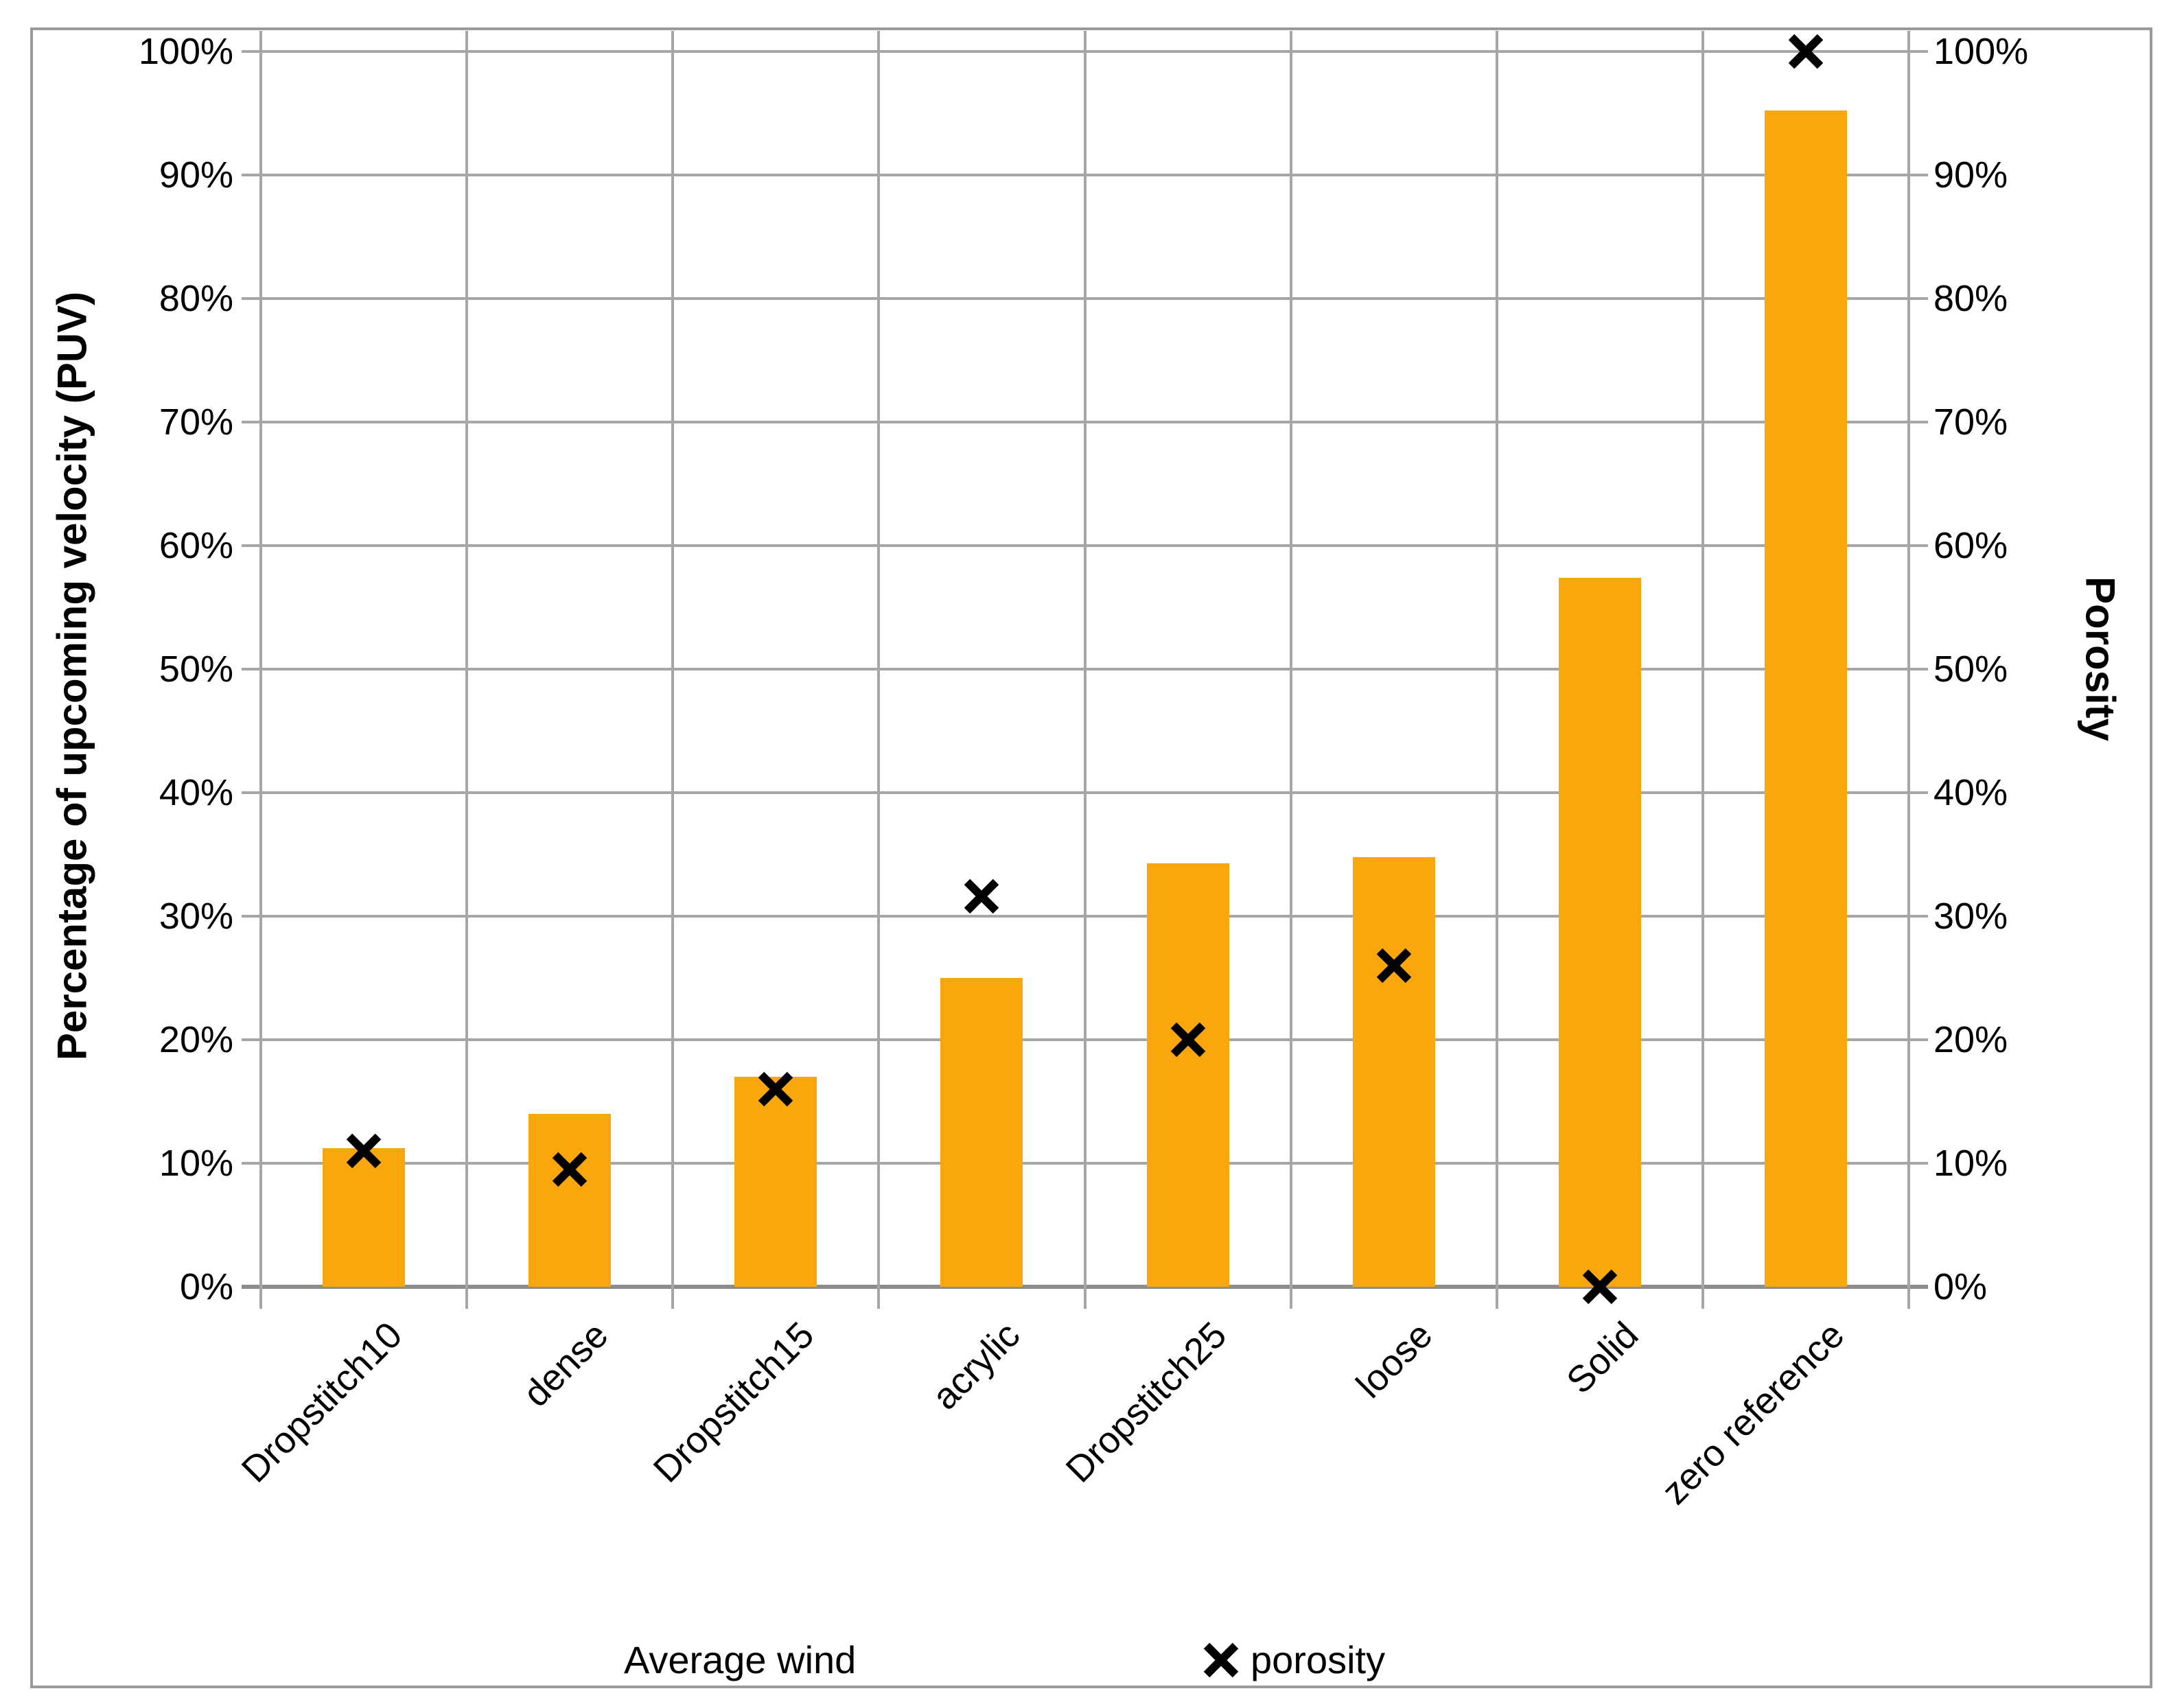  Describe the element at coordinates (196, 1163) in the screenshot. I see `y-tick-label-left: 10%` at that location.